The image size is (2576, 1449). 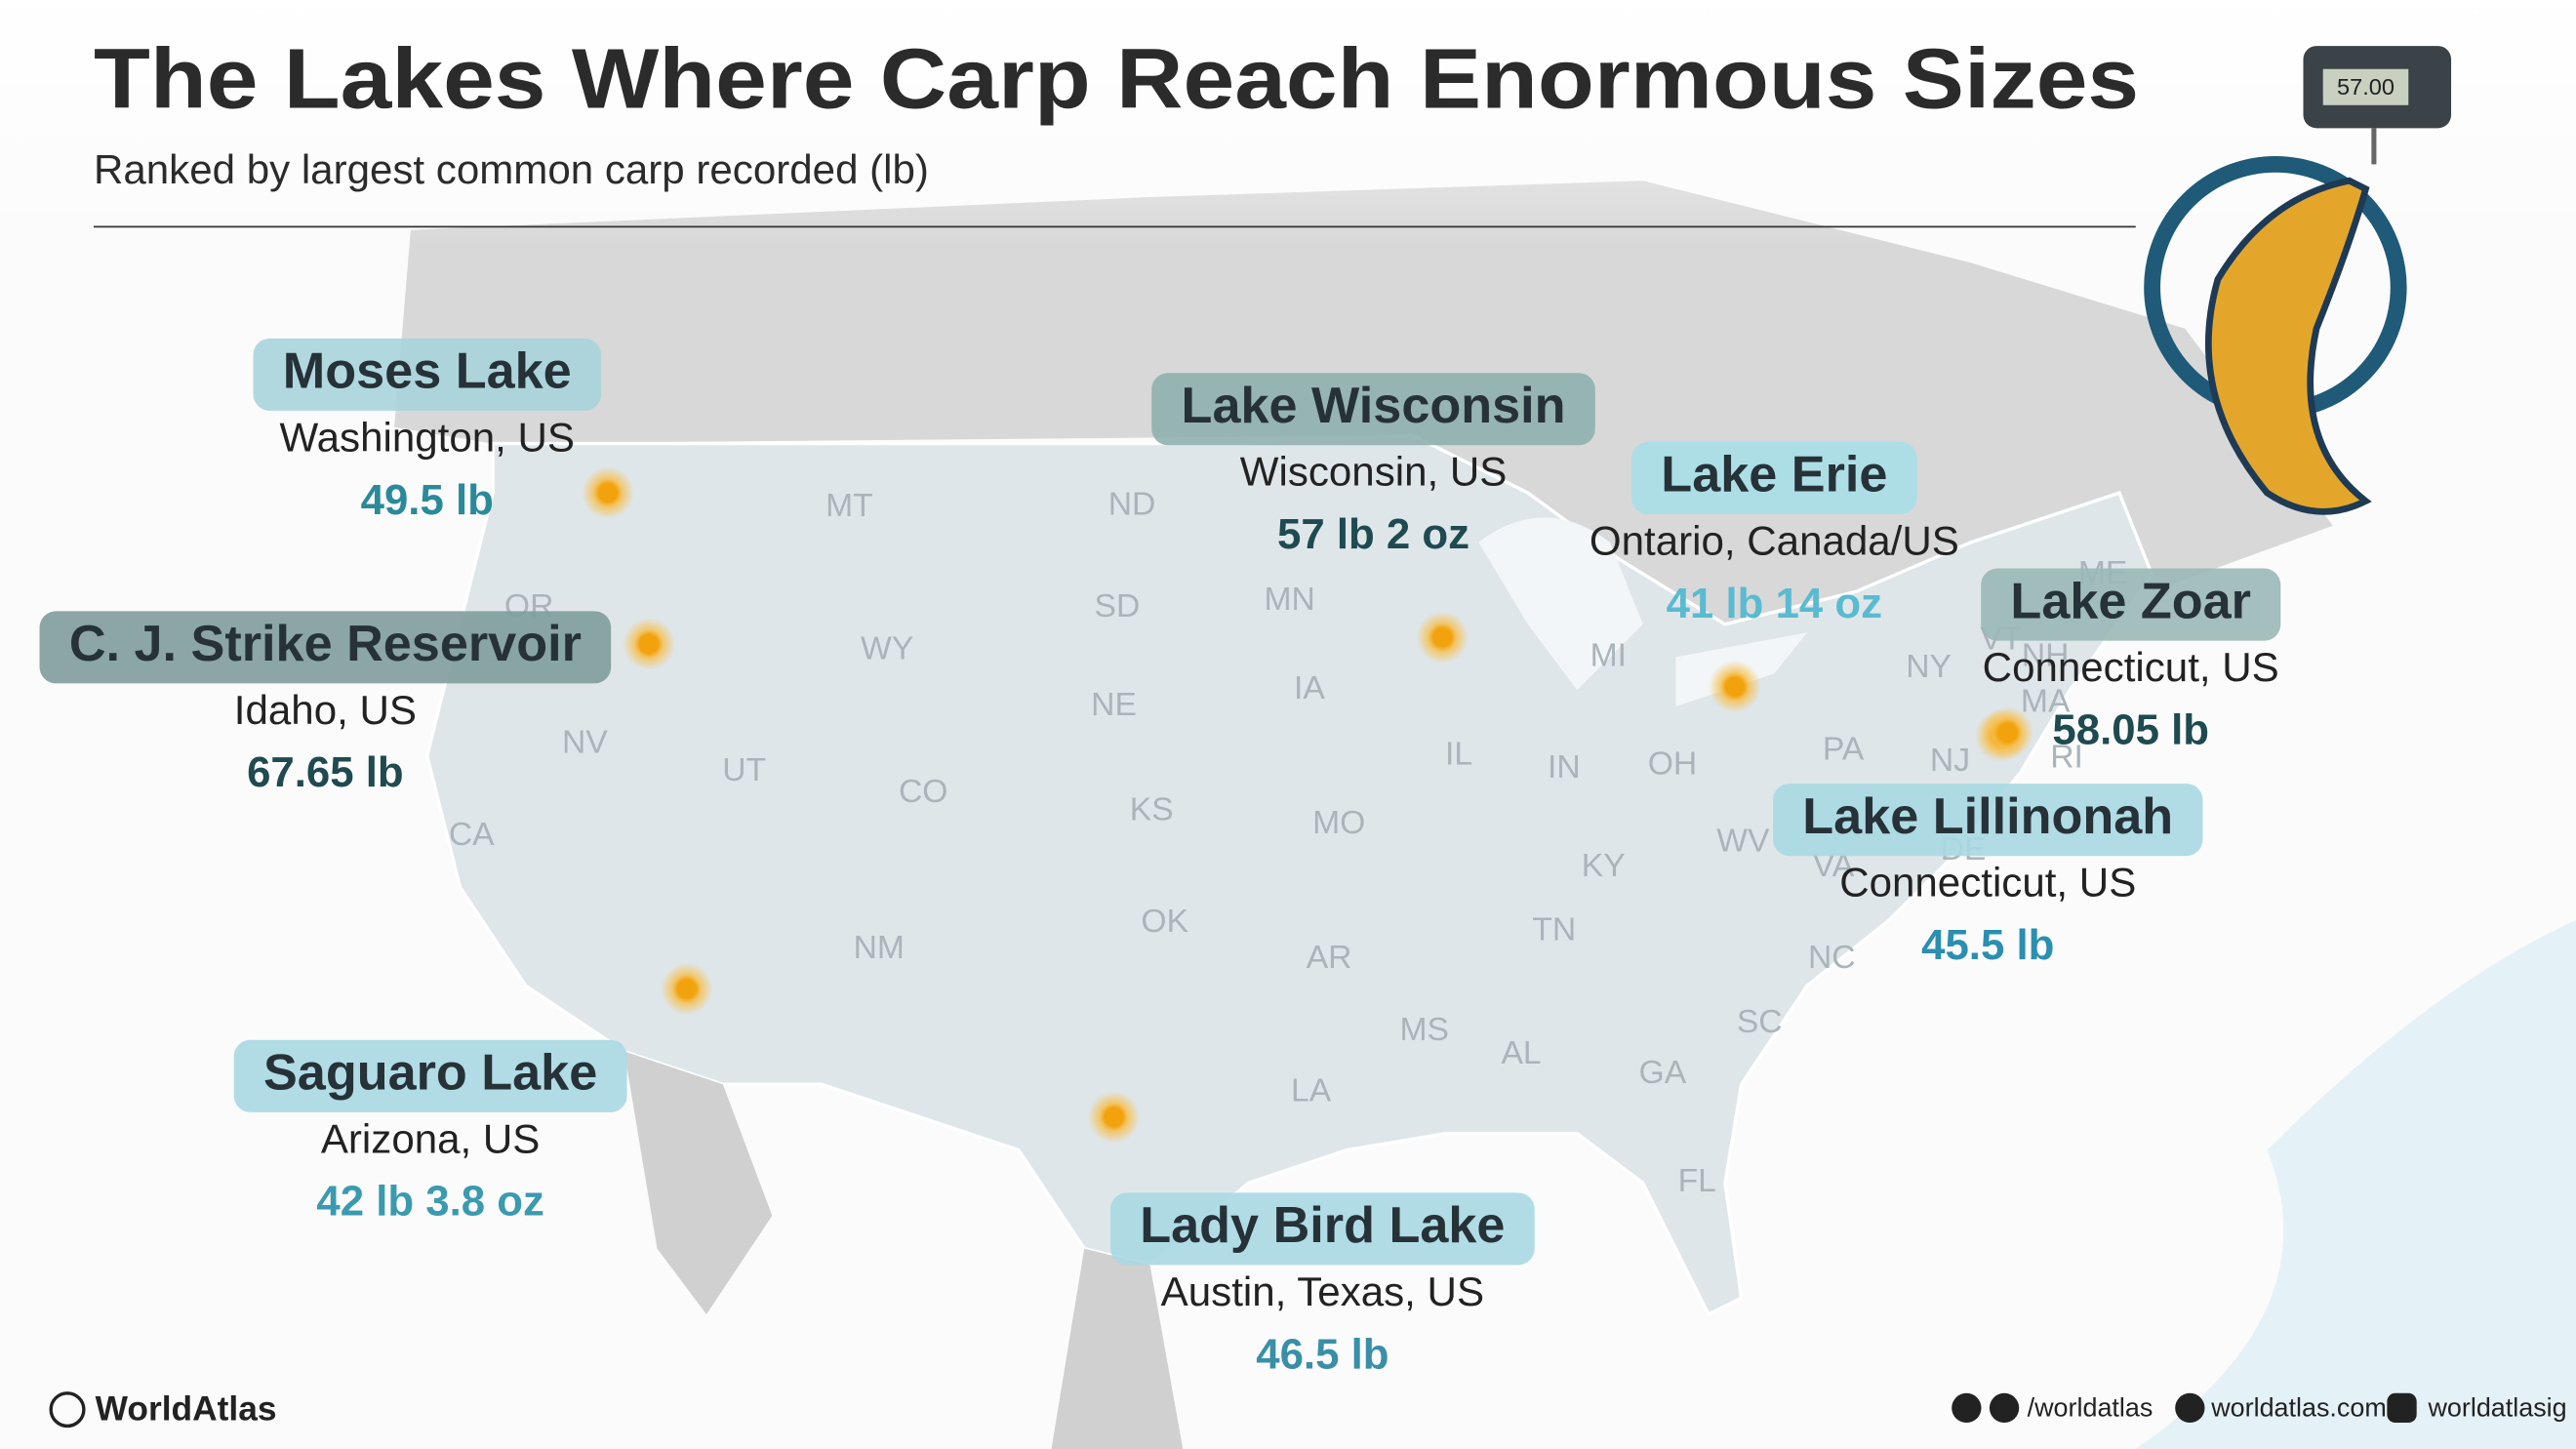 I want to click on state-label: OH, so click(x=1672, y=763).